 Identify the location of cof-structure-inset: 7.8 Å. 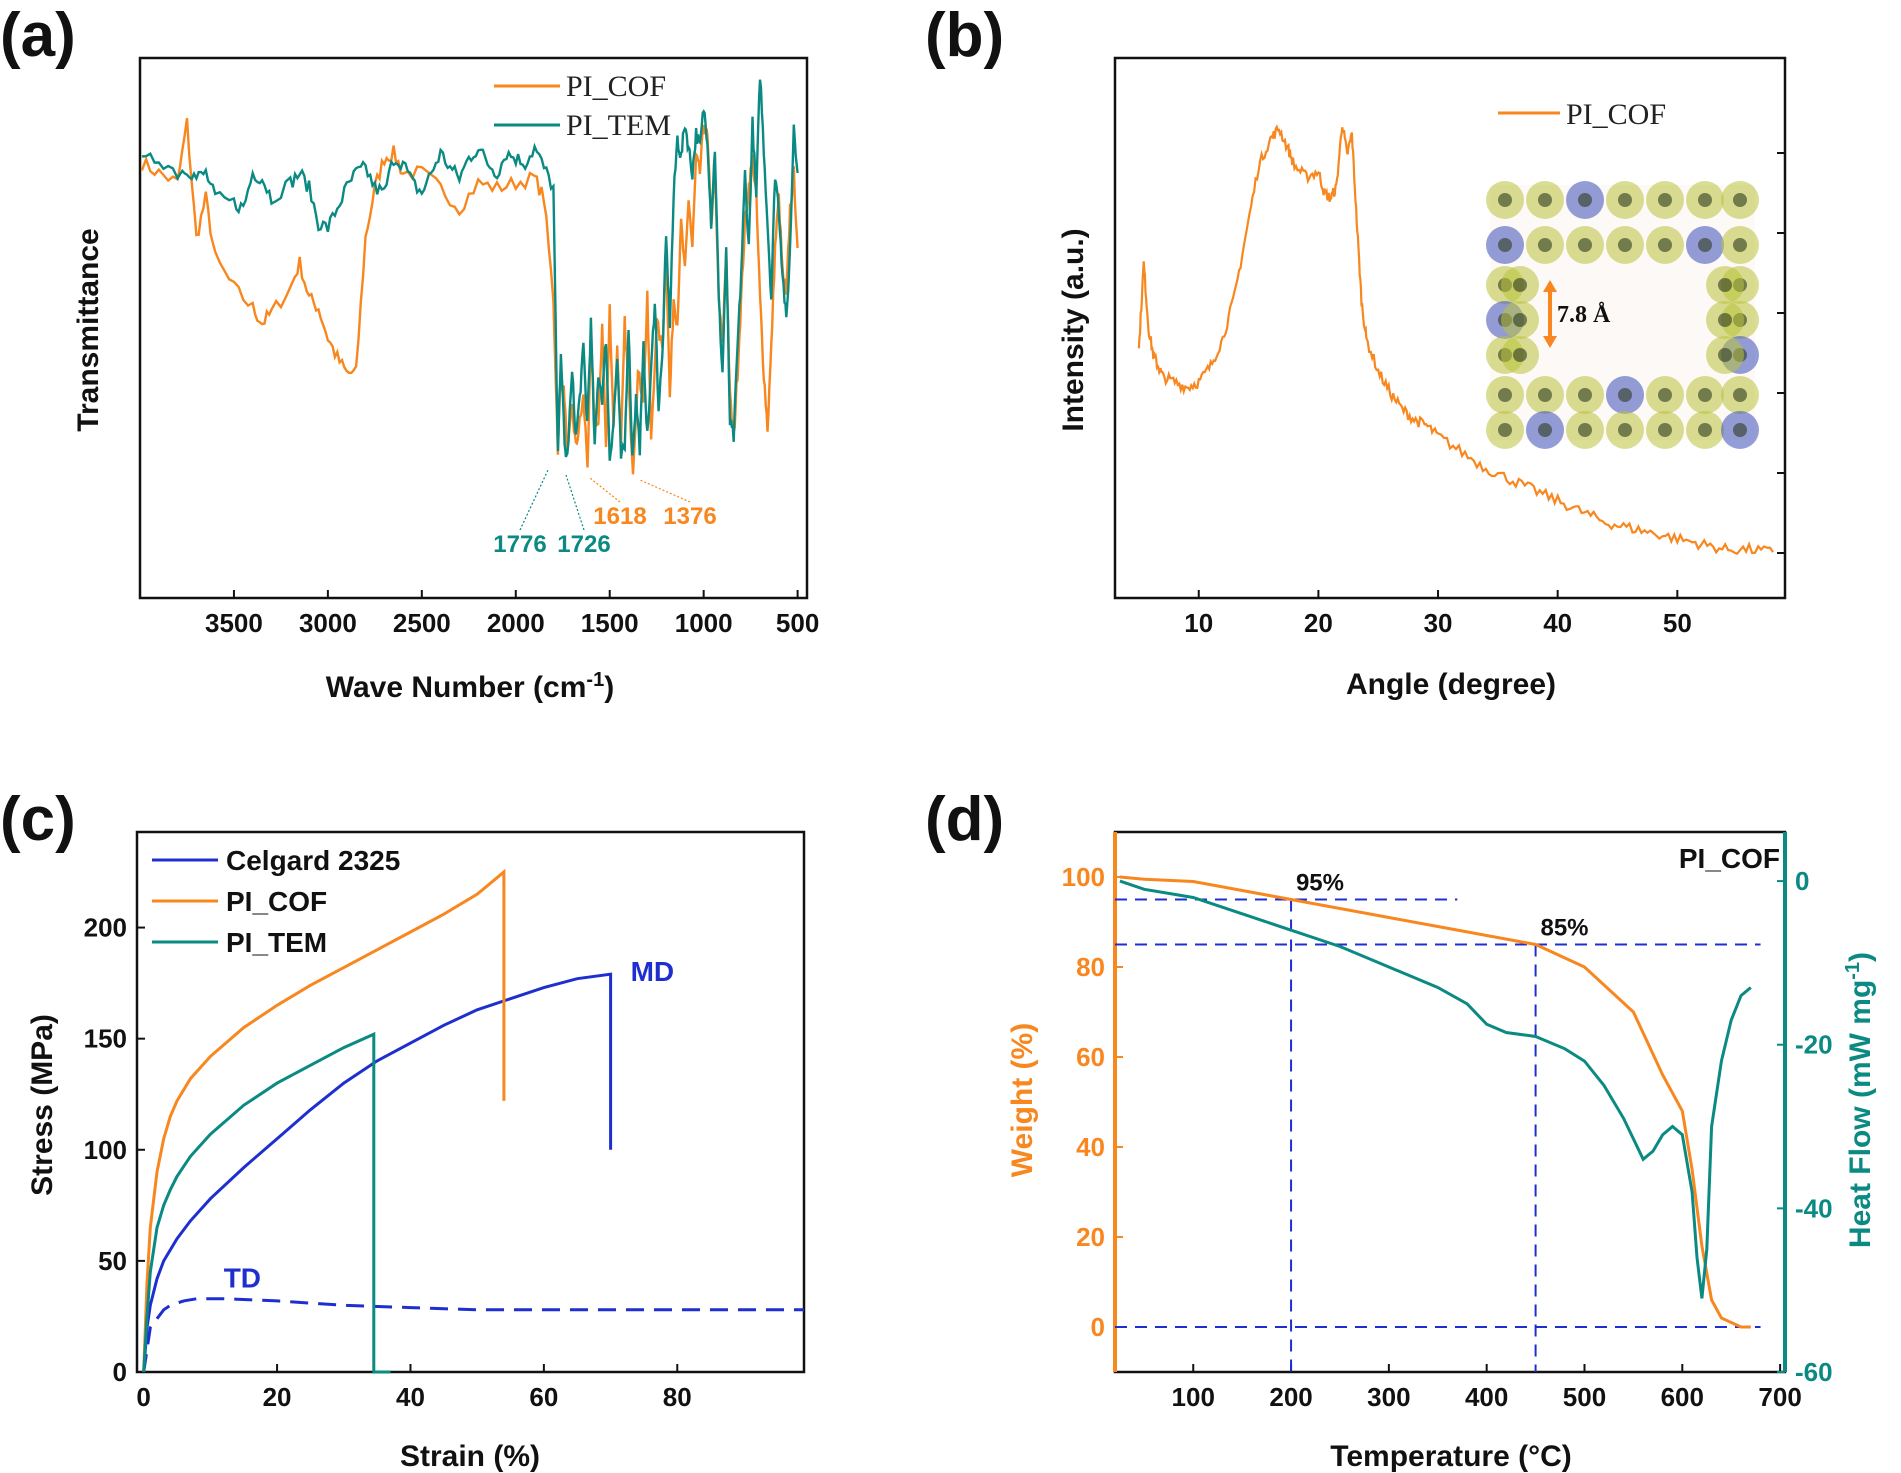
(1622, 315).